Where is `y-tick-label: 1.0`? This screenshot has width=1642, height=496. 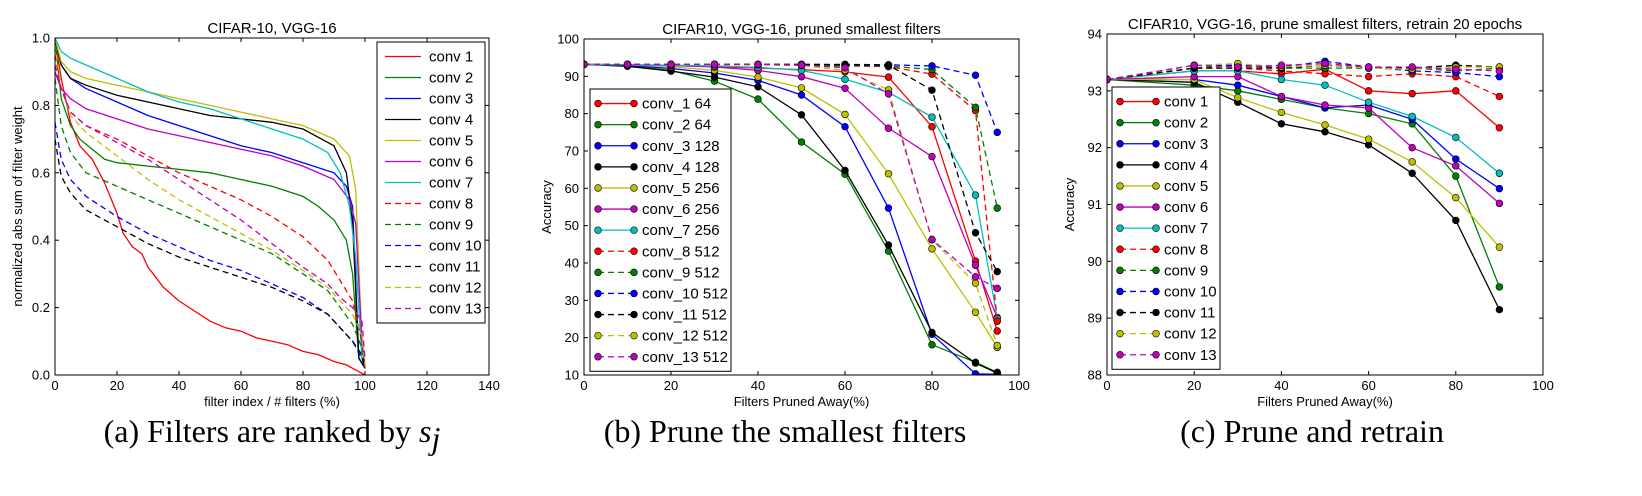
y-tick-label: 1.0 is located at coordinates (41, 38).